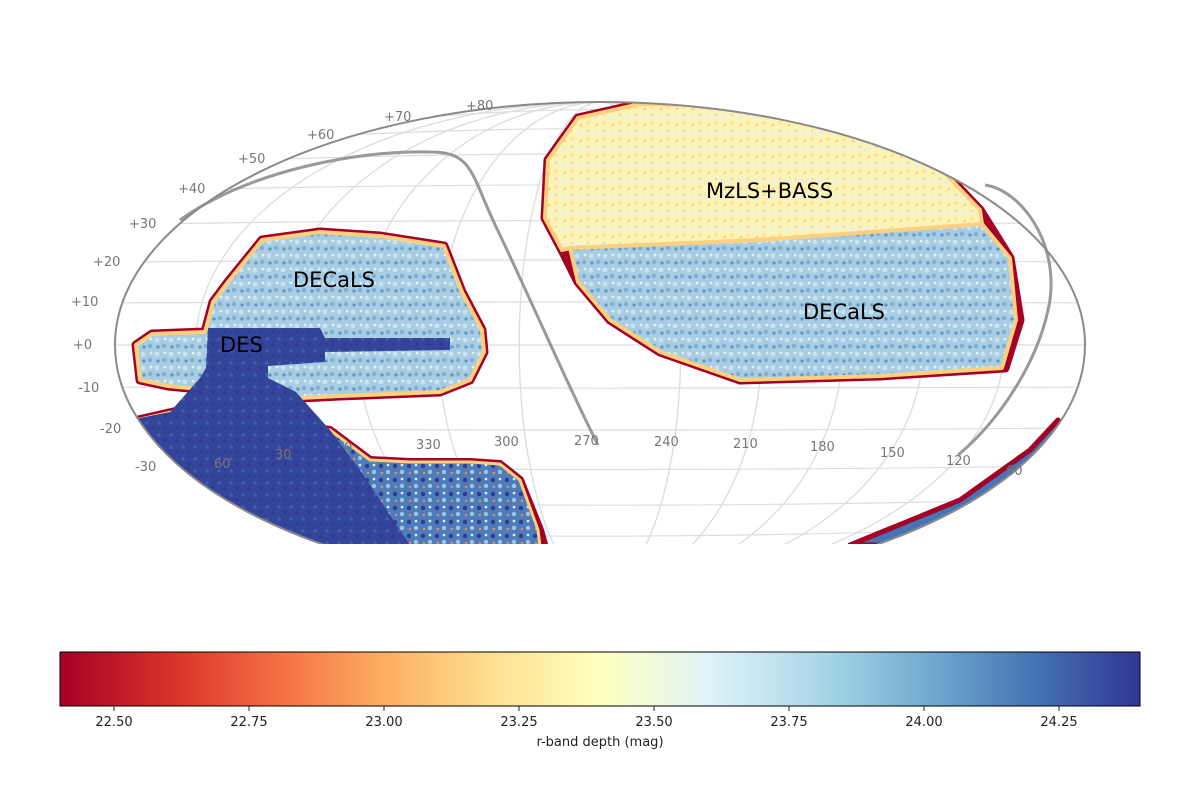 Image resolution: width=1200 pixels, height=800 pixels. What do you see at coordinates (1005, 320) in the screenshot?
I see `galactic-plane-line-east` at bounding box center [1005, 320].